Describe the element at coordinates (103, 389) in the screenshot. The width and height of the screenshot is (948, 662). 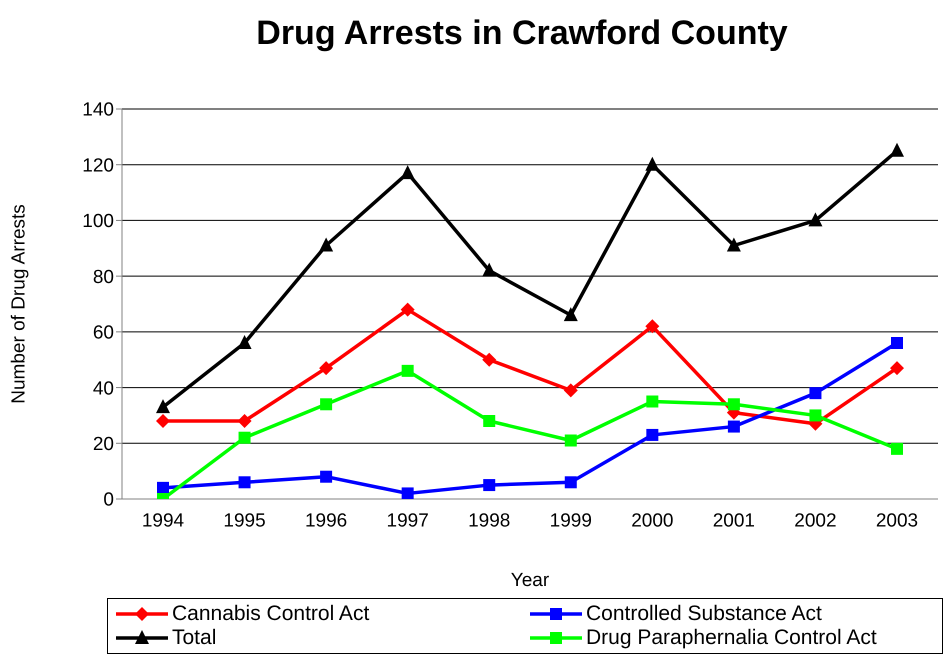
I see `y-tick-label: 40` at that location.